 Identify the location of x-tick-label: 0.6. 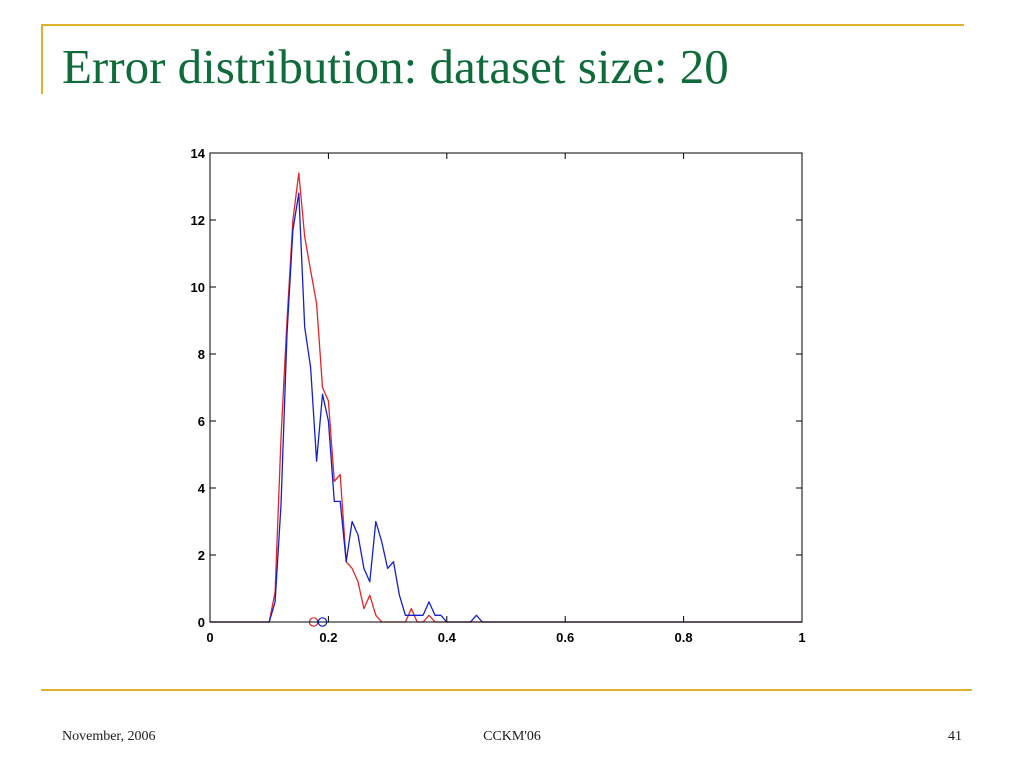
(565, 637).